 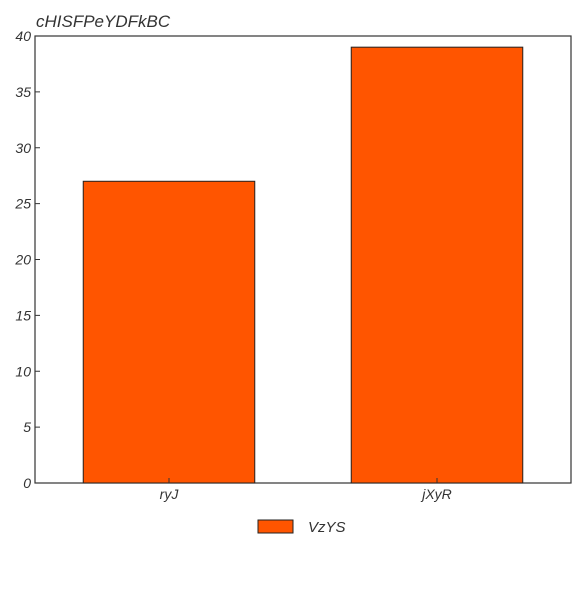 I want to click on y-tick-label: 40, so click(x=23, y=36).